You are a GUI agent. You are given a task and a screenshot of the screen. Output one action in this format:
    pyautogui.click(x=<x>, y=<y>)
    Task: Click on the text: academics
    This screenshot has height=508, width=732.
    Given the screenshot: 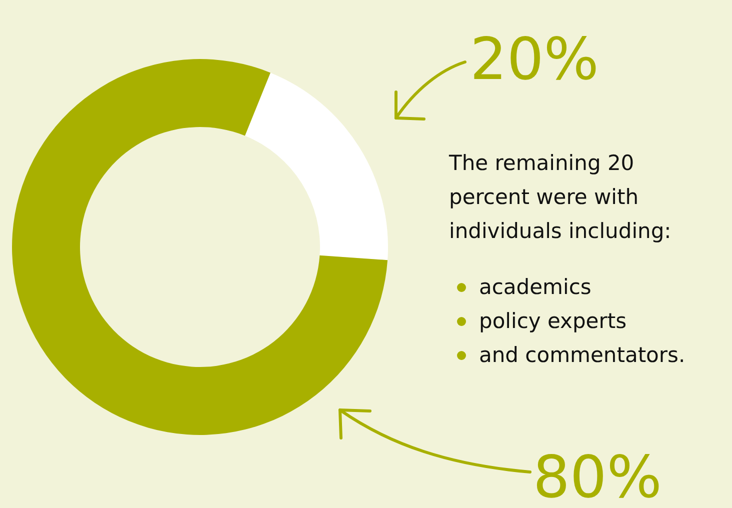 What is the action you would take?
    pyautogui.click(x=535, y=287)
    